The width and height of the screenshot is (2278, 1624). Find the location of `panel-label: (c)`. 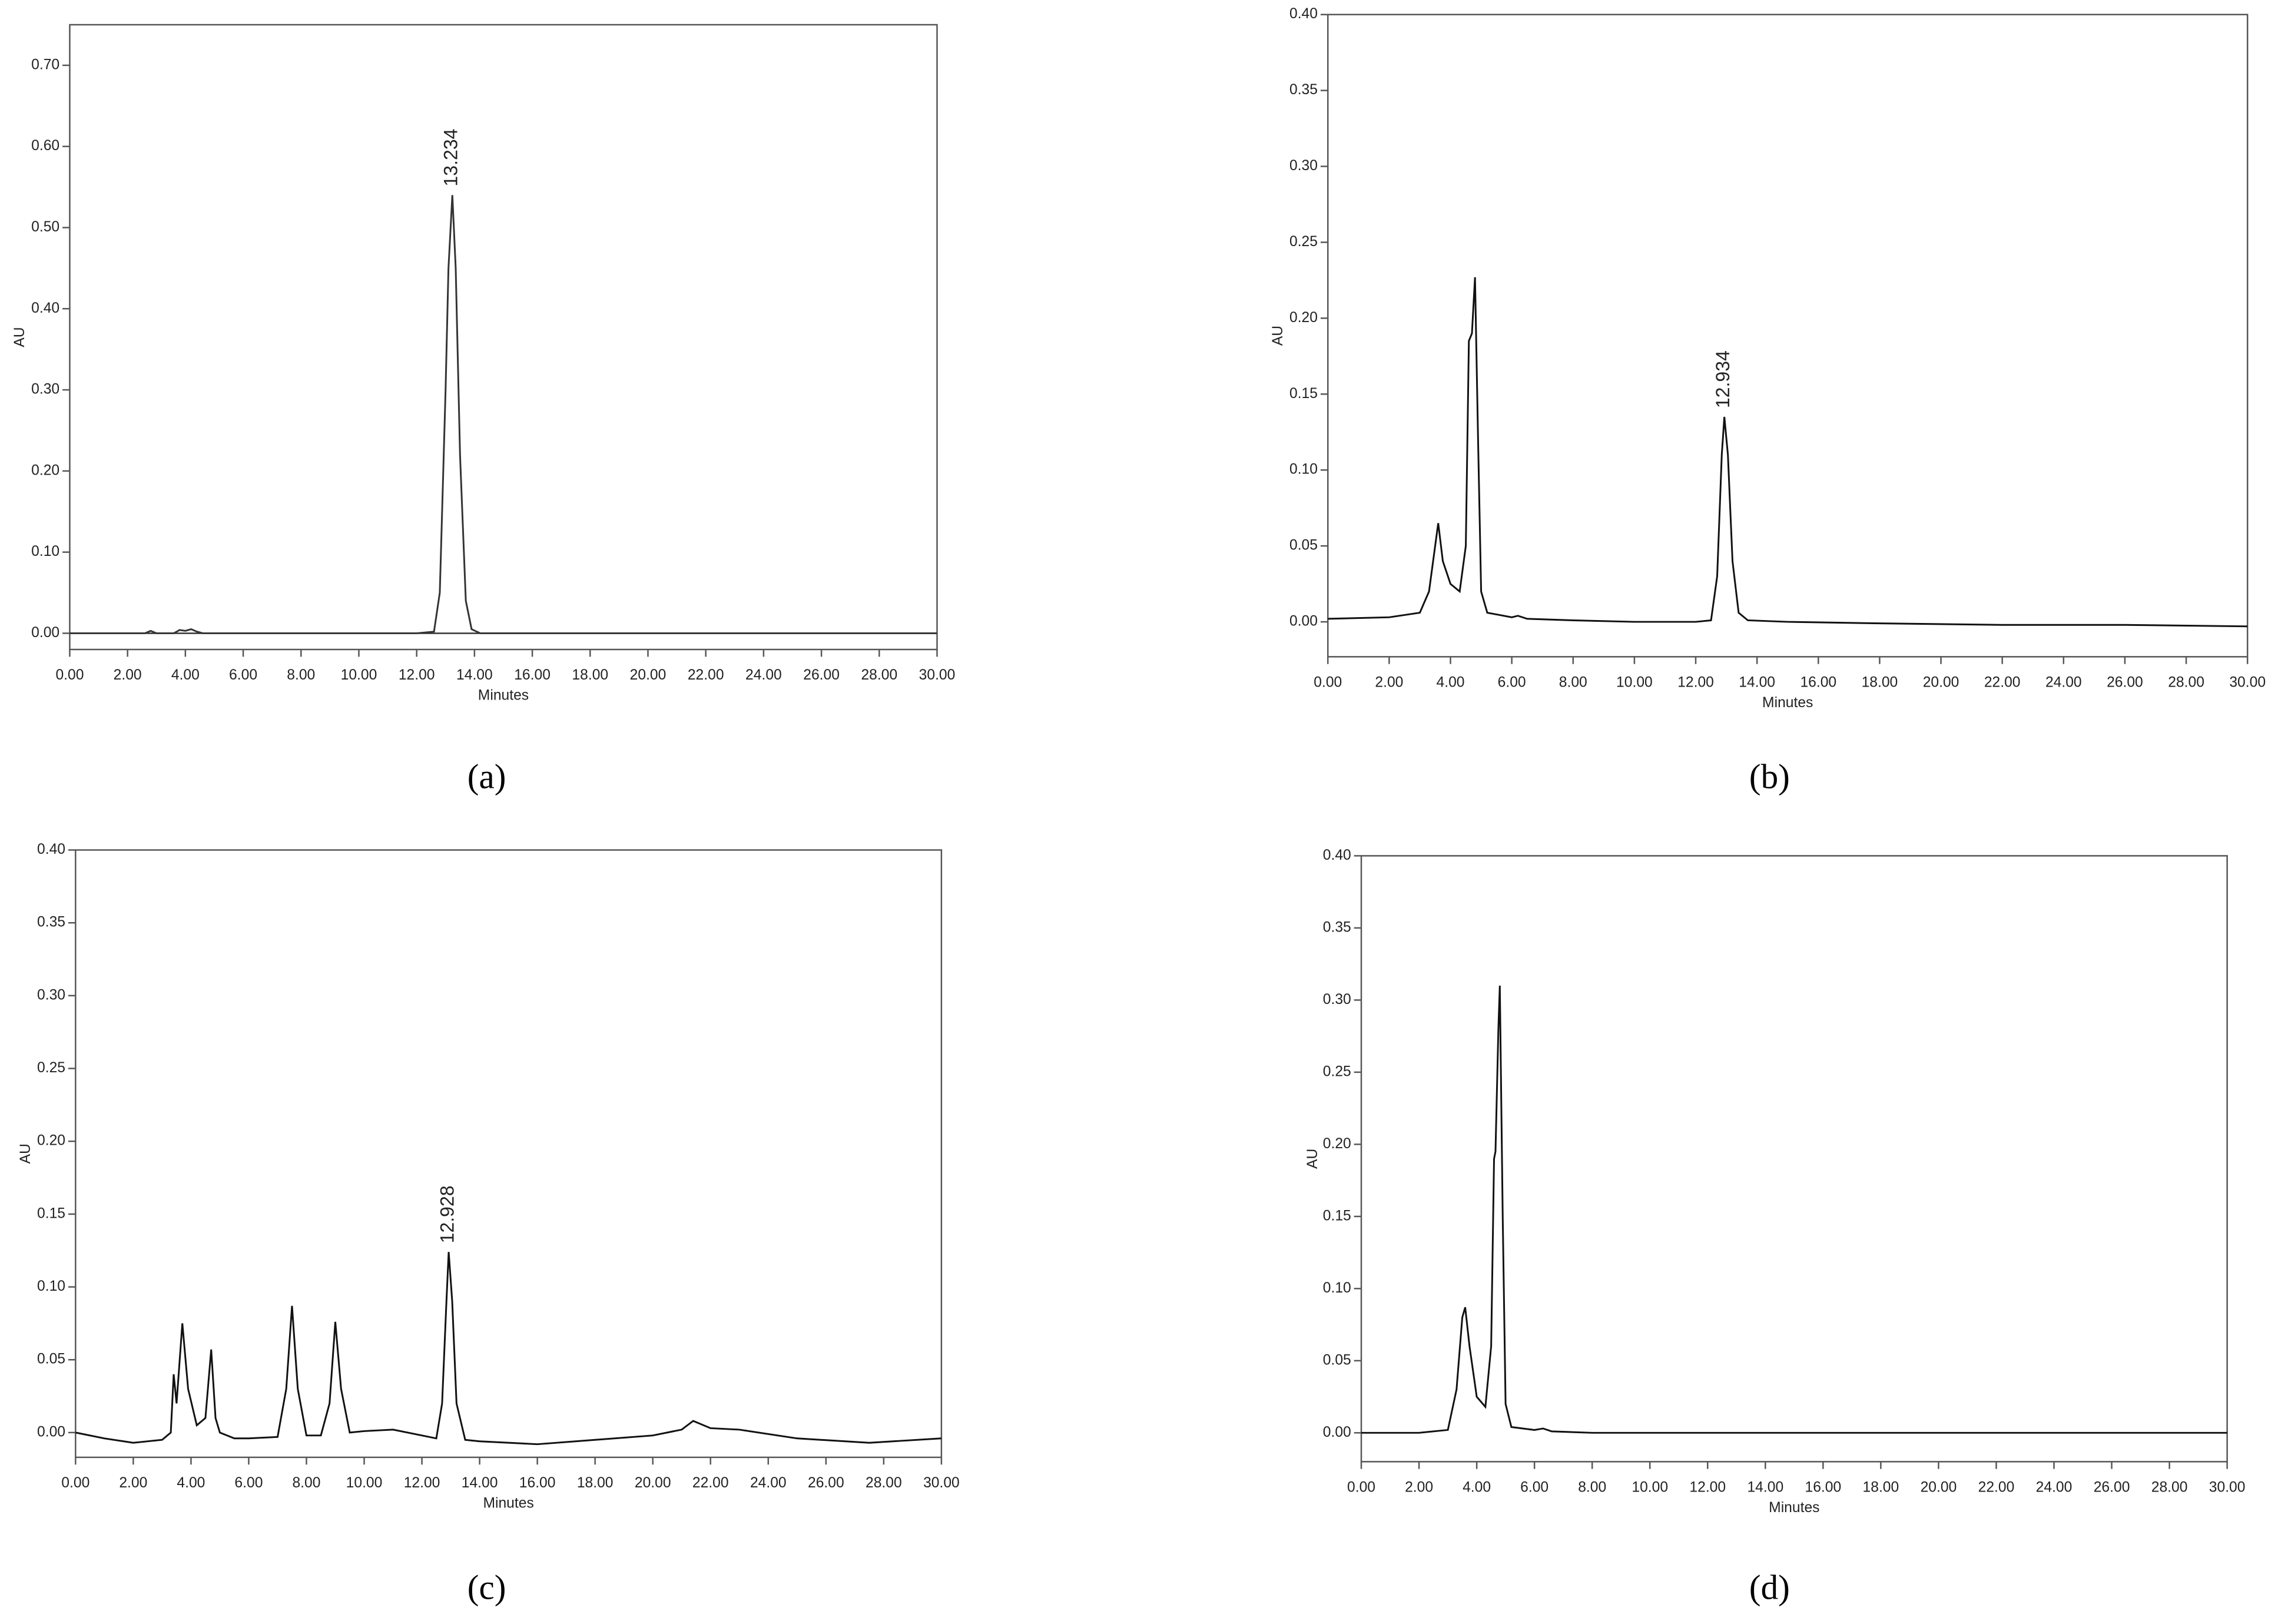

panel-label: (c) is located at coordinates (486, 1587).